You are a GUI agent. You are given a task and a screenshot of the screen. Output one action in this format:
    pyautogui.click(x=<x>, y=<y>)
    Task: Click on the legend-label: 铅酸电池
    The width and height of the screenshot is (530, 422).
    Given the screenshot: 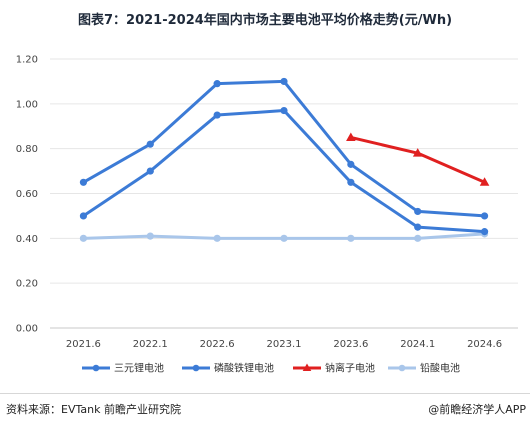 What is the action you would take?
    pyautogui.click(x=440, y=368)
    